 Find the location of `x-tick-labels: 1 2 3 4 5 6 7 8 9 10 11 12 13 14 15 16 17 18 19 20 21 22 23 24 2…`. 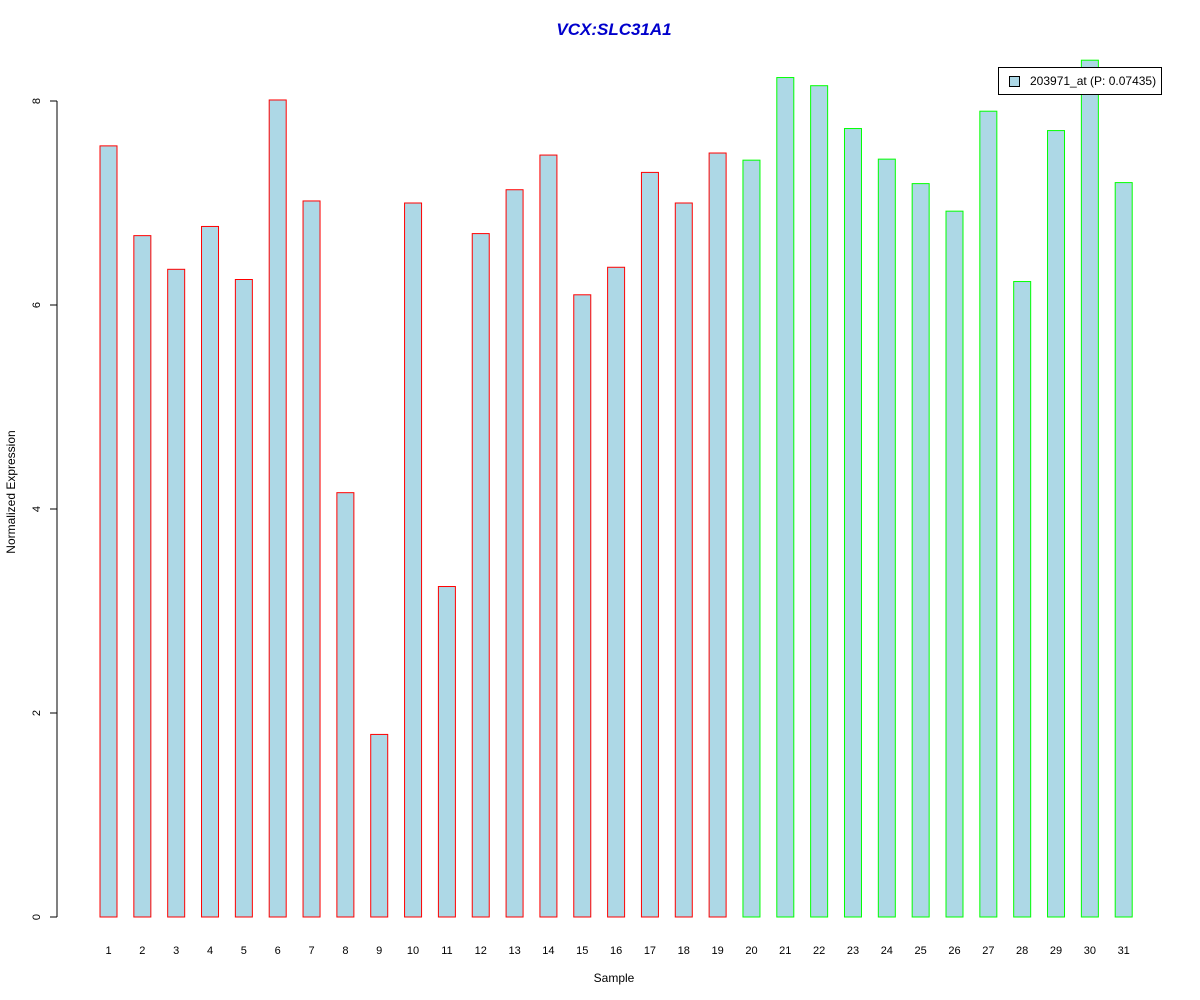

x-tick-labels: 1 2 3 4 5 6 7 8 9 10 11 12 13 14 15 16 17 18 19 20 21 22 23 24 2… is located at coordinates (617, 951).